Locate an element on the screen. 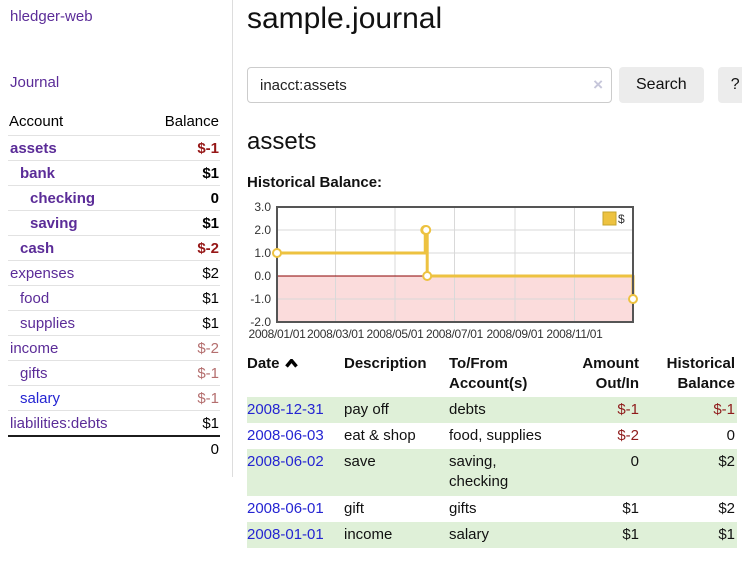 The width and height of the screenshot is (742, 582). register-cell-date: 2008-06-02 is located at coordinates (295, 472).